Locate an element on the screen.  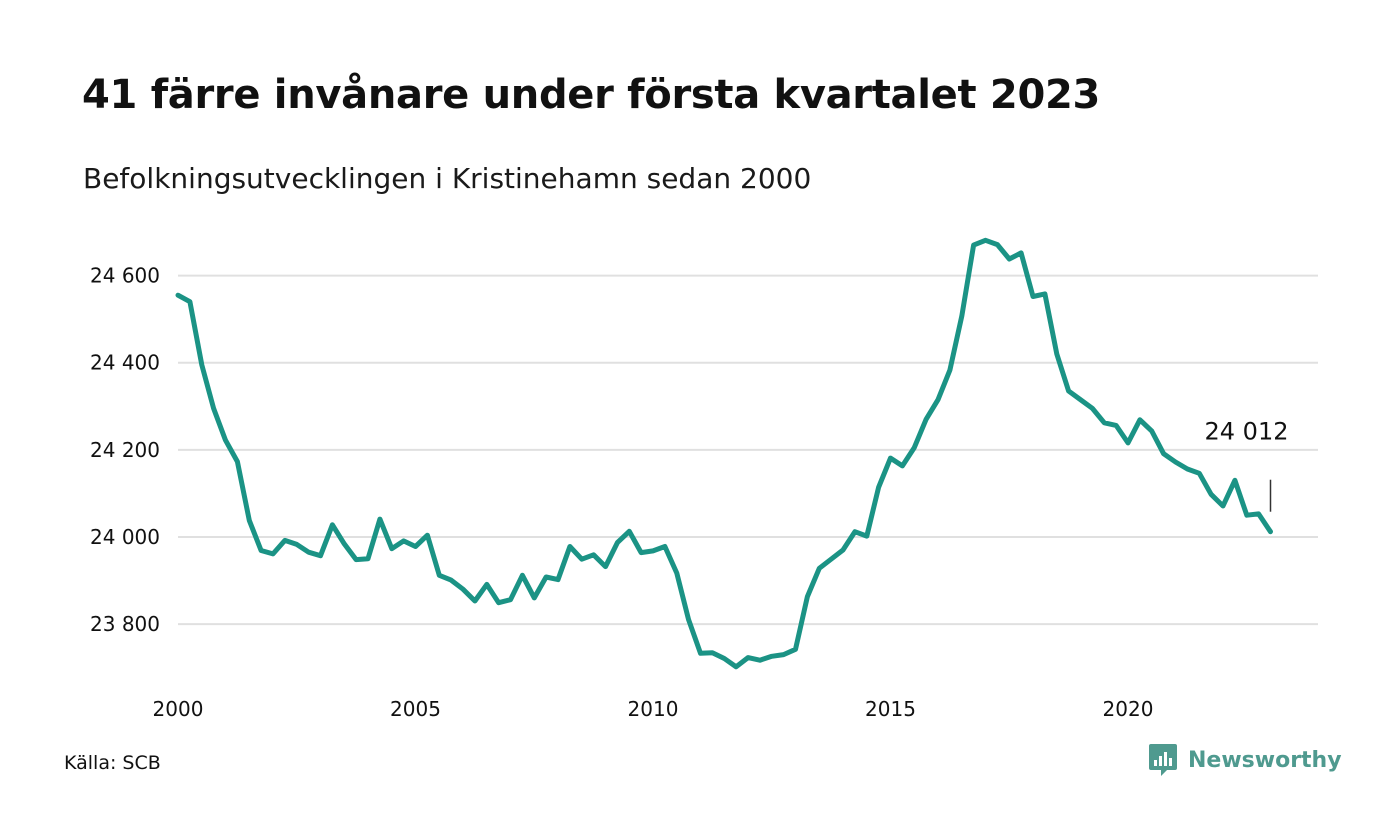
y-tick-label: 23 800 is located at coordinates (125, 624).